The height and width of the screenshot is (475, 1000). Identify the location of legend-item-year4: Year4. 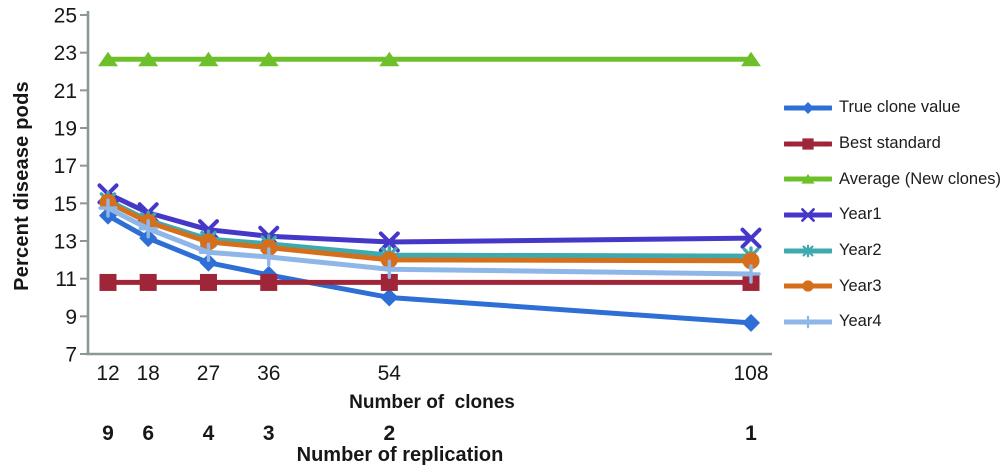
(892, 322).